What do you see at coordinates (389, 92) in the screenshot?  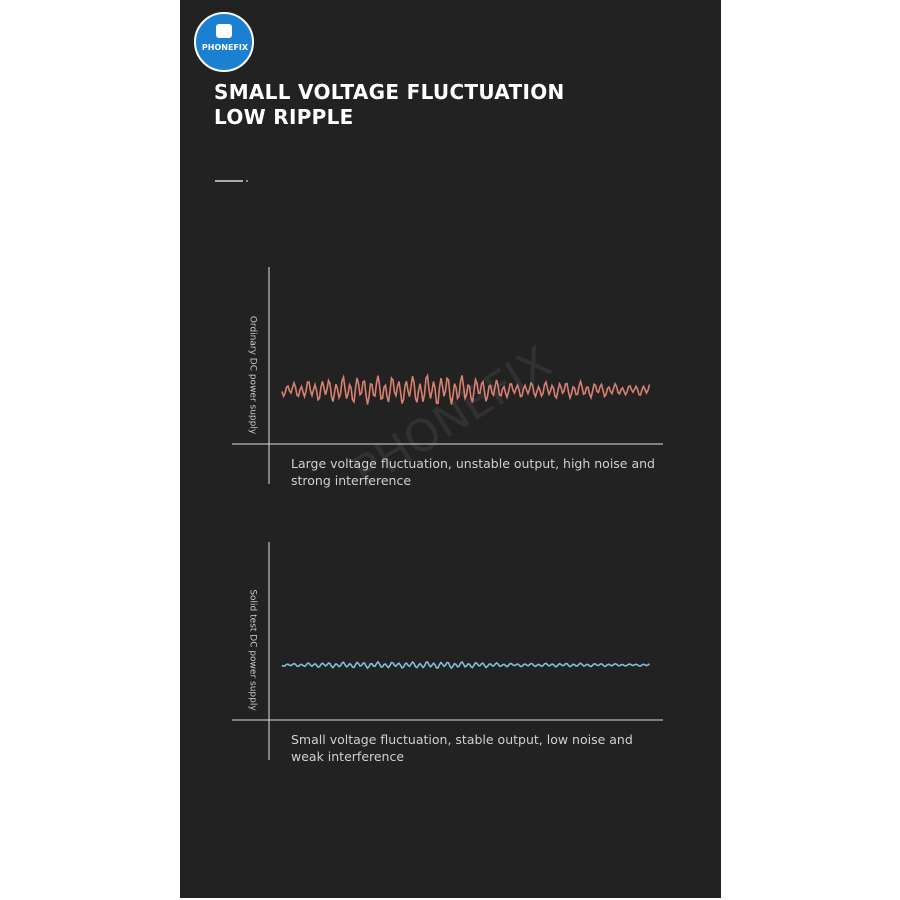 I see `title-line: SMALL VOLTAGE FLUCTUATION` at bounding box center [389, 92].